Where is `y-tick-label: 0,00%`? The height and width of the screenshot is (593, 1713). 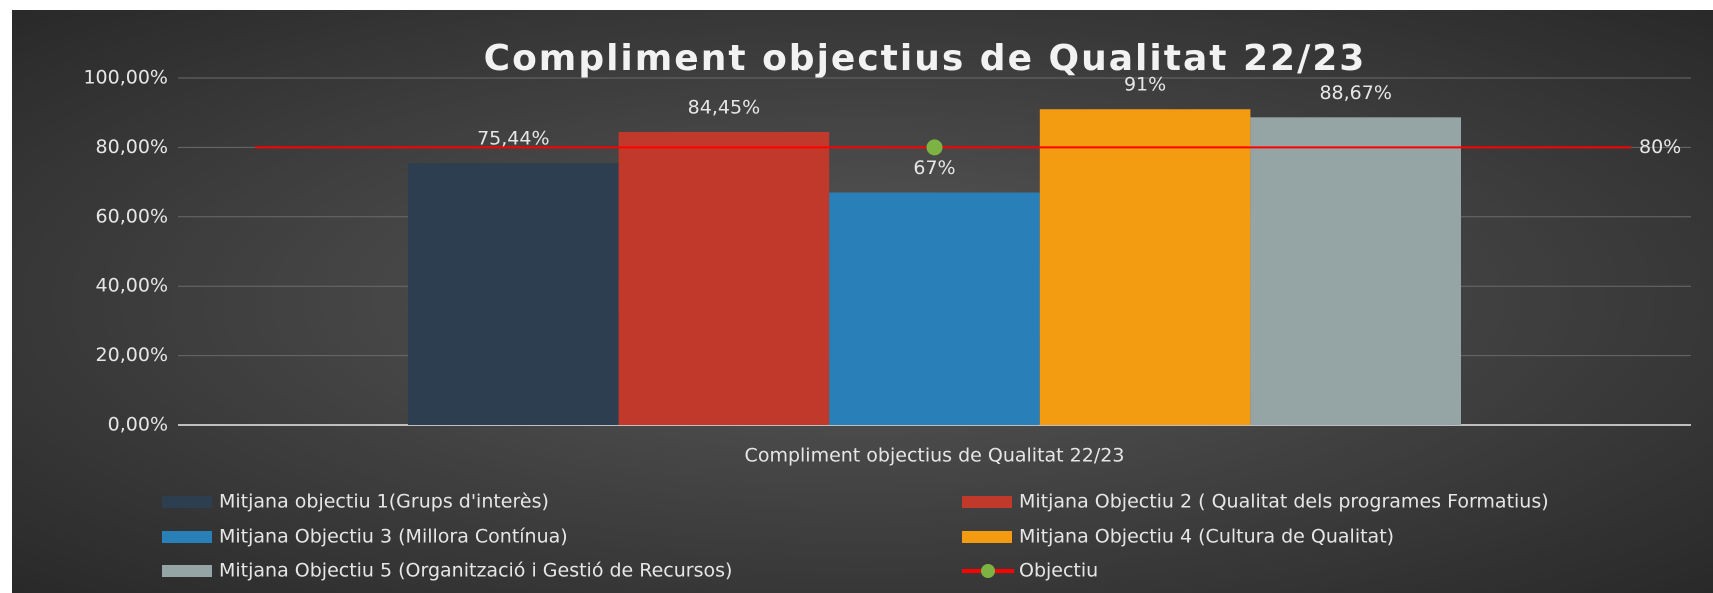
y-tick-label: 0,00% is located at coordinates (138, 425).